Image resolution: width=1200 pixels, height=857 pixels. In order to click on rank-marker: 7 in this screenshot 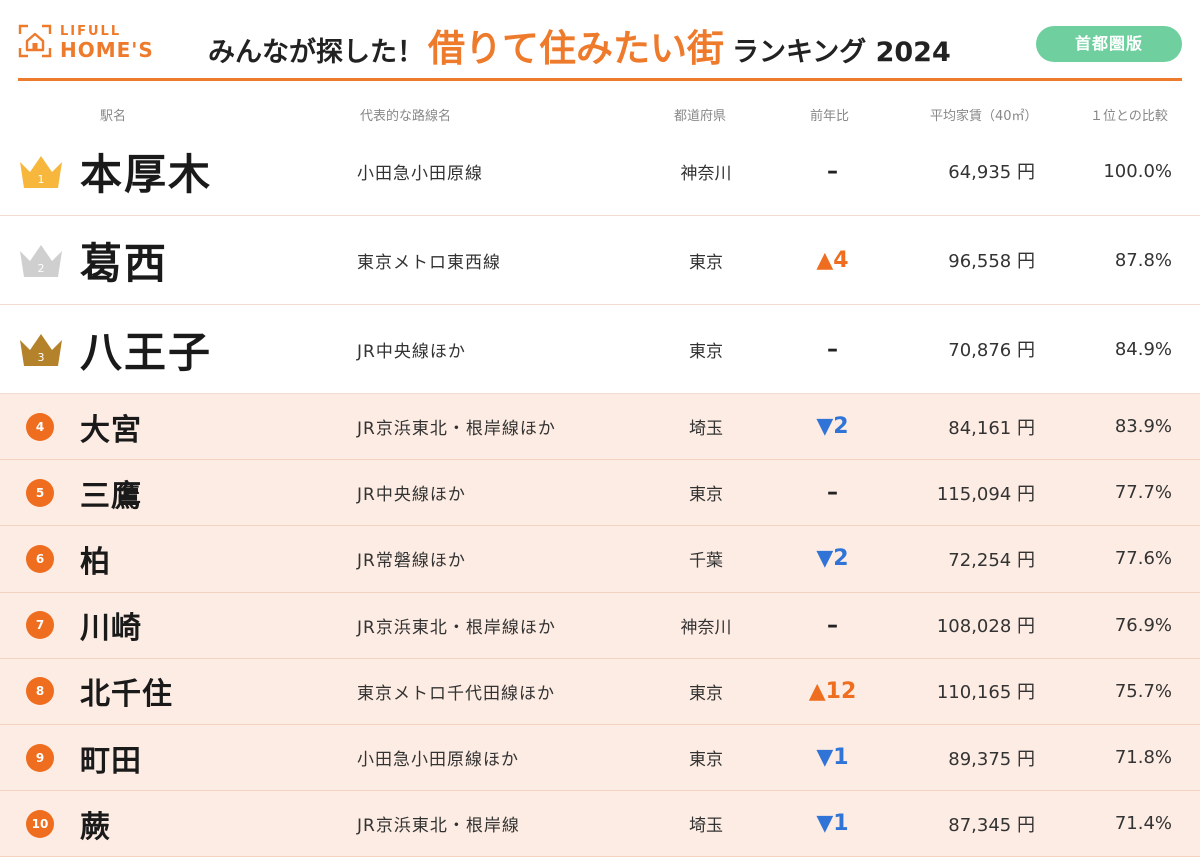, I will do `click(40, 625)`.